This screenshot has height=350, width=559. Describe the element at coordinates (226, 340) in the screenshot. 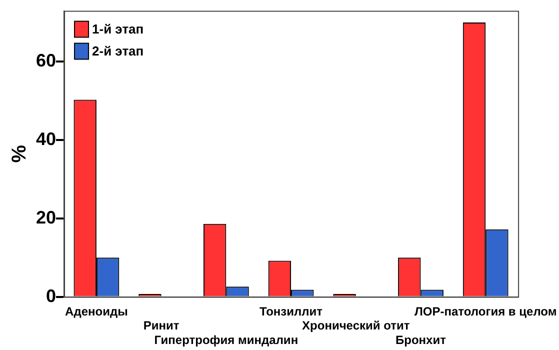

I see `x-tick-label: Гипертрофия миндалин` at that location.